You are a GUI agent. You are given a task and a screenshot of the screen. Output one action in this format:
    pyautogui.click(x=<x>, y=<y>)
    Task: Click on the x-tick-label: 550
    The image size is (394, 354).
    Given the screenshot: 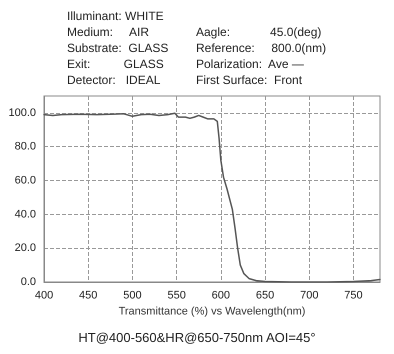 What is the action you would take?
    pyautogui.click(x=176, y=296)
    